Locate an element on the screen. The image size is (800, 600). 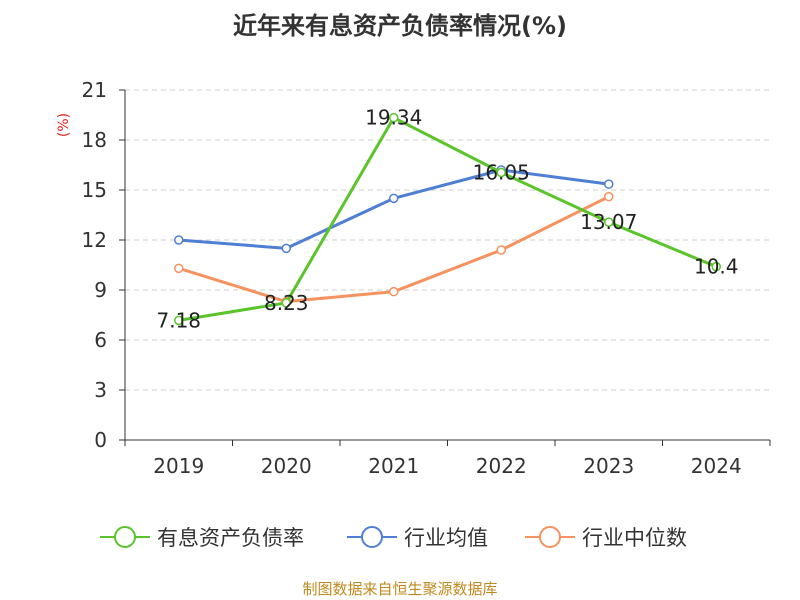
chart-title: 近年来有息资产负债率情况(%) is located at coordinates (400, 26).